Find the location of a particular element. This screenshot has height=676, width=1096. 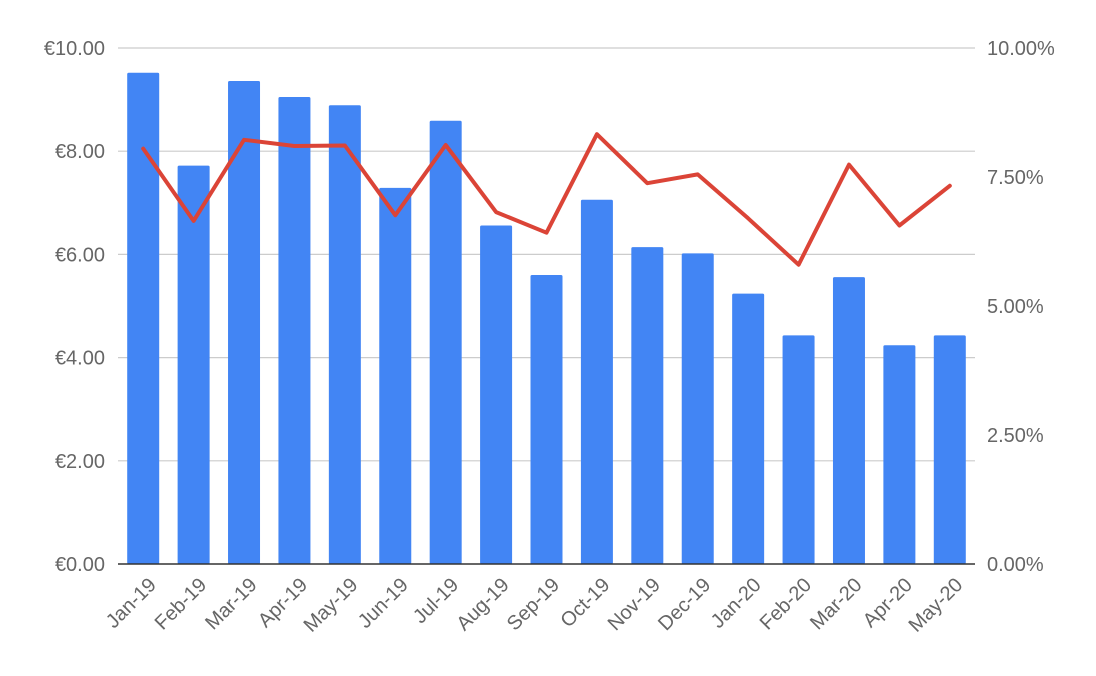

x-axis-tick-label: May-19 is located at coordinates (331, 605).